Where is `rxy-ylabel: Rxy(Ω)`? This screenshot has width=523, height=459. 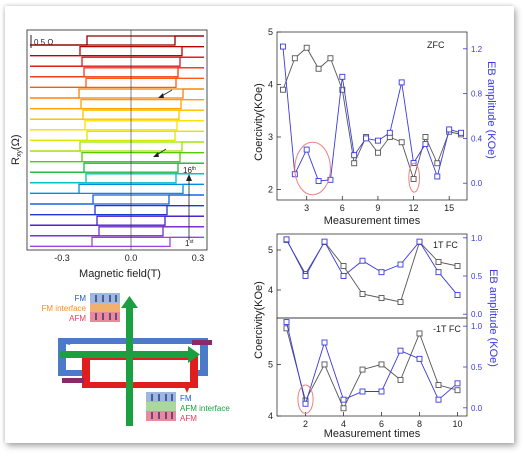 rxy-ylabel: Rxy(Ω) is located at coordinates (16, 149).